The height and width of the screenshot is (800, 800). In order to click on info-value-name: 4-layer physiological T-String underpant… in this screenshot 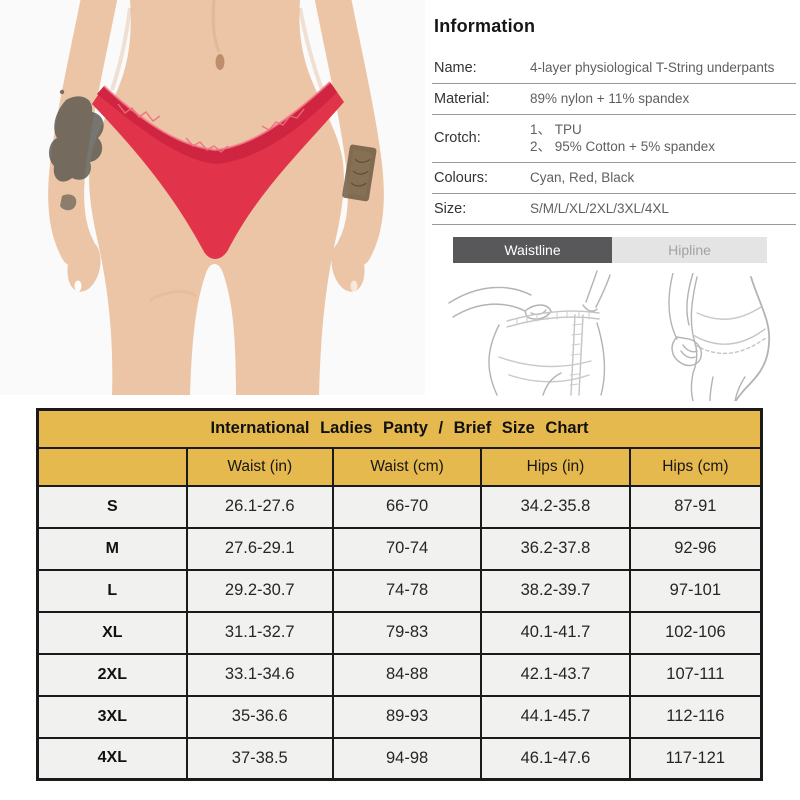, I will do `click(652, 67)`.